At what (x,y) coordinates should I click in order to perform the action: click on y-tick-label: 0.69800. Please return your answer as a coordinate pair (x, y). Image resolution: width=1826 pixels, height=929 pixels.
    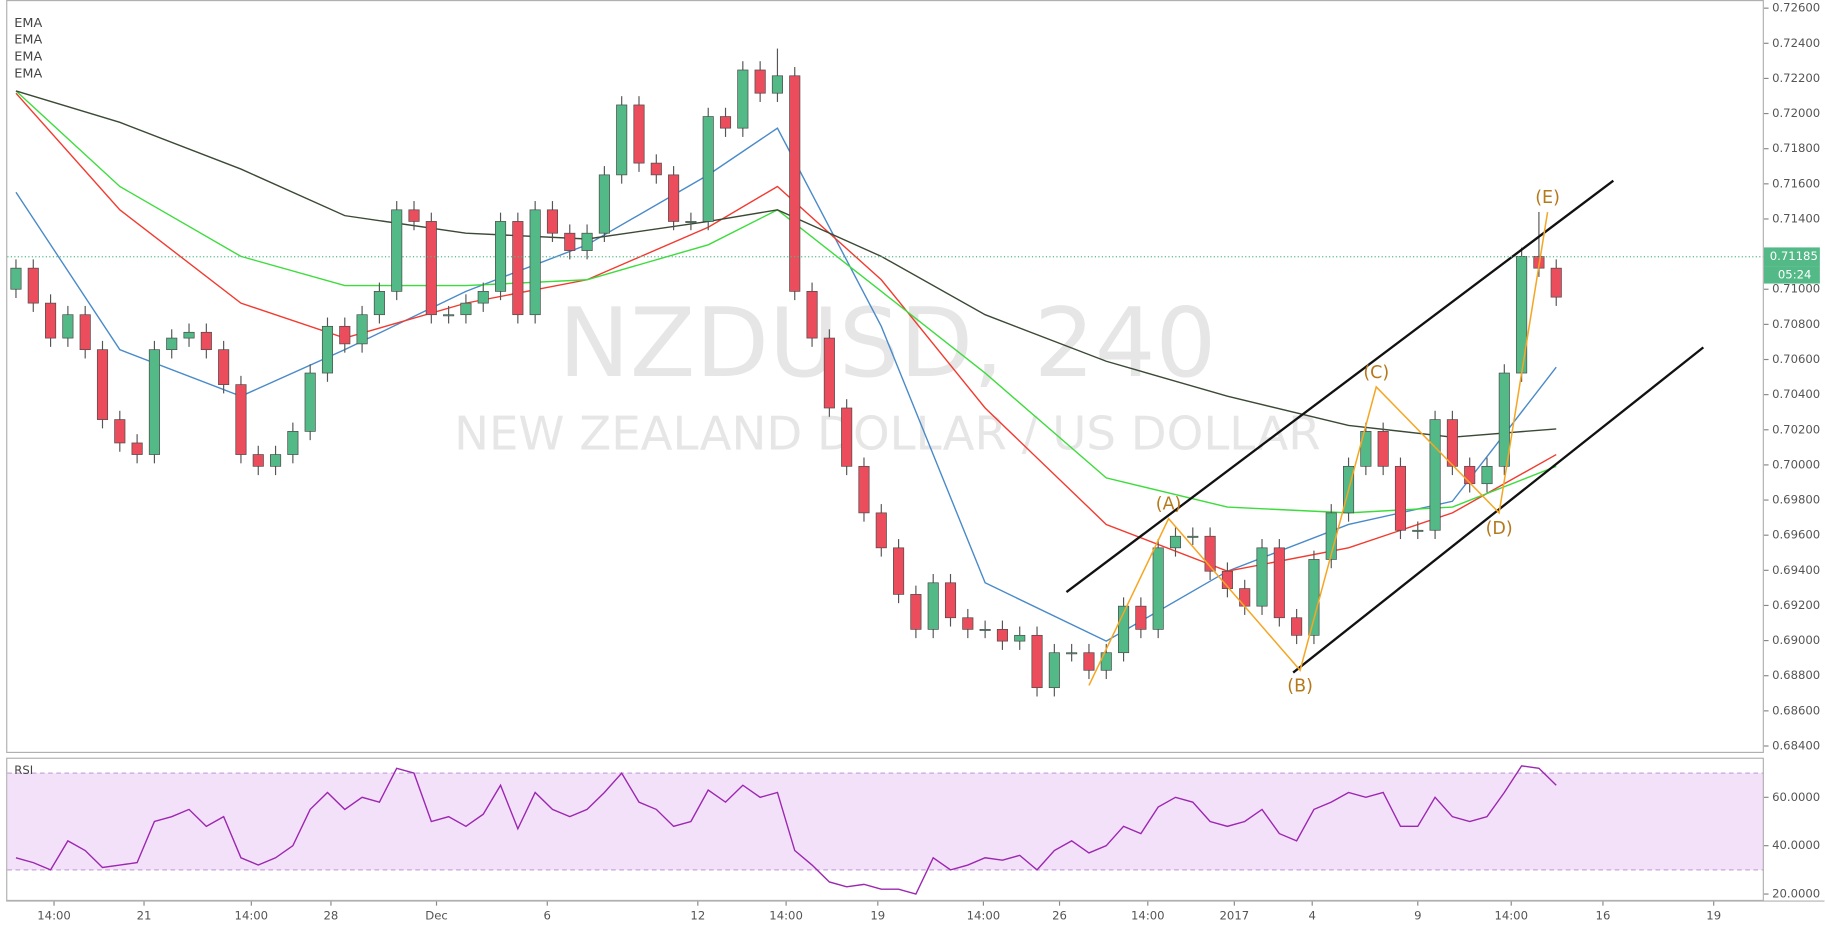
    Looking at the image, I should click on (1796, 500).